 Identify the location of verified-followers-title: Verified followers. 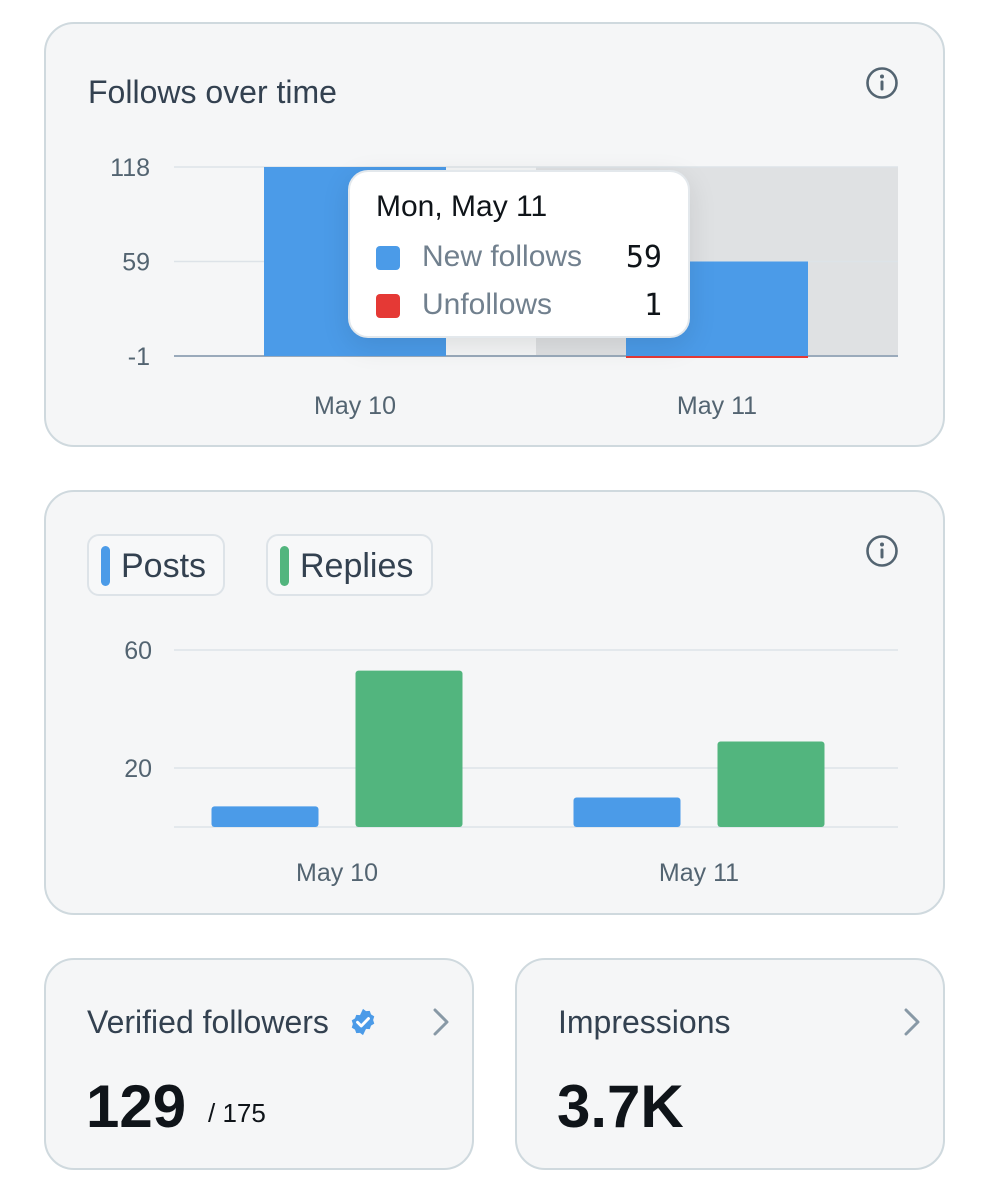
(232, 1022).